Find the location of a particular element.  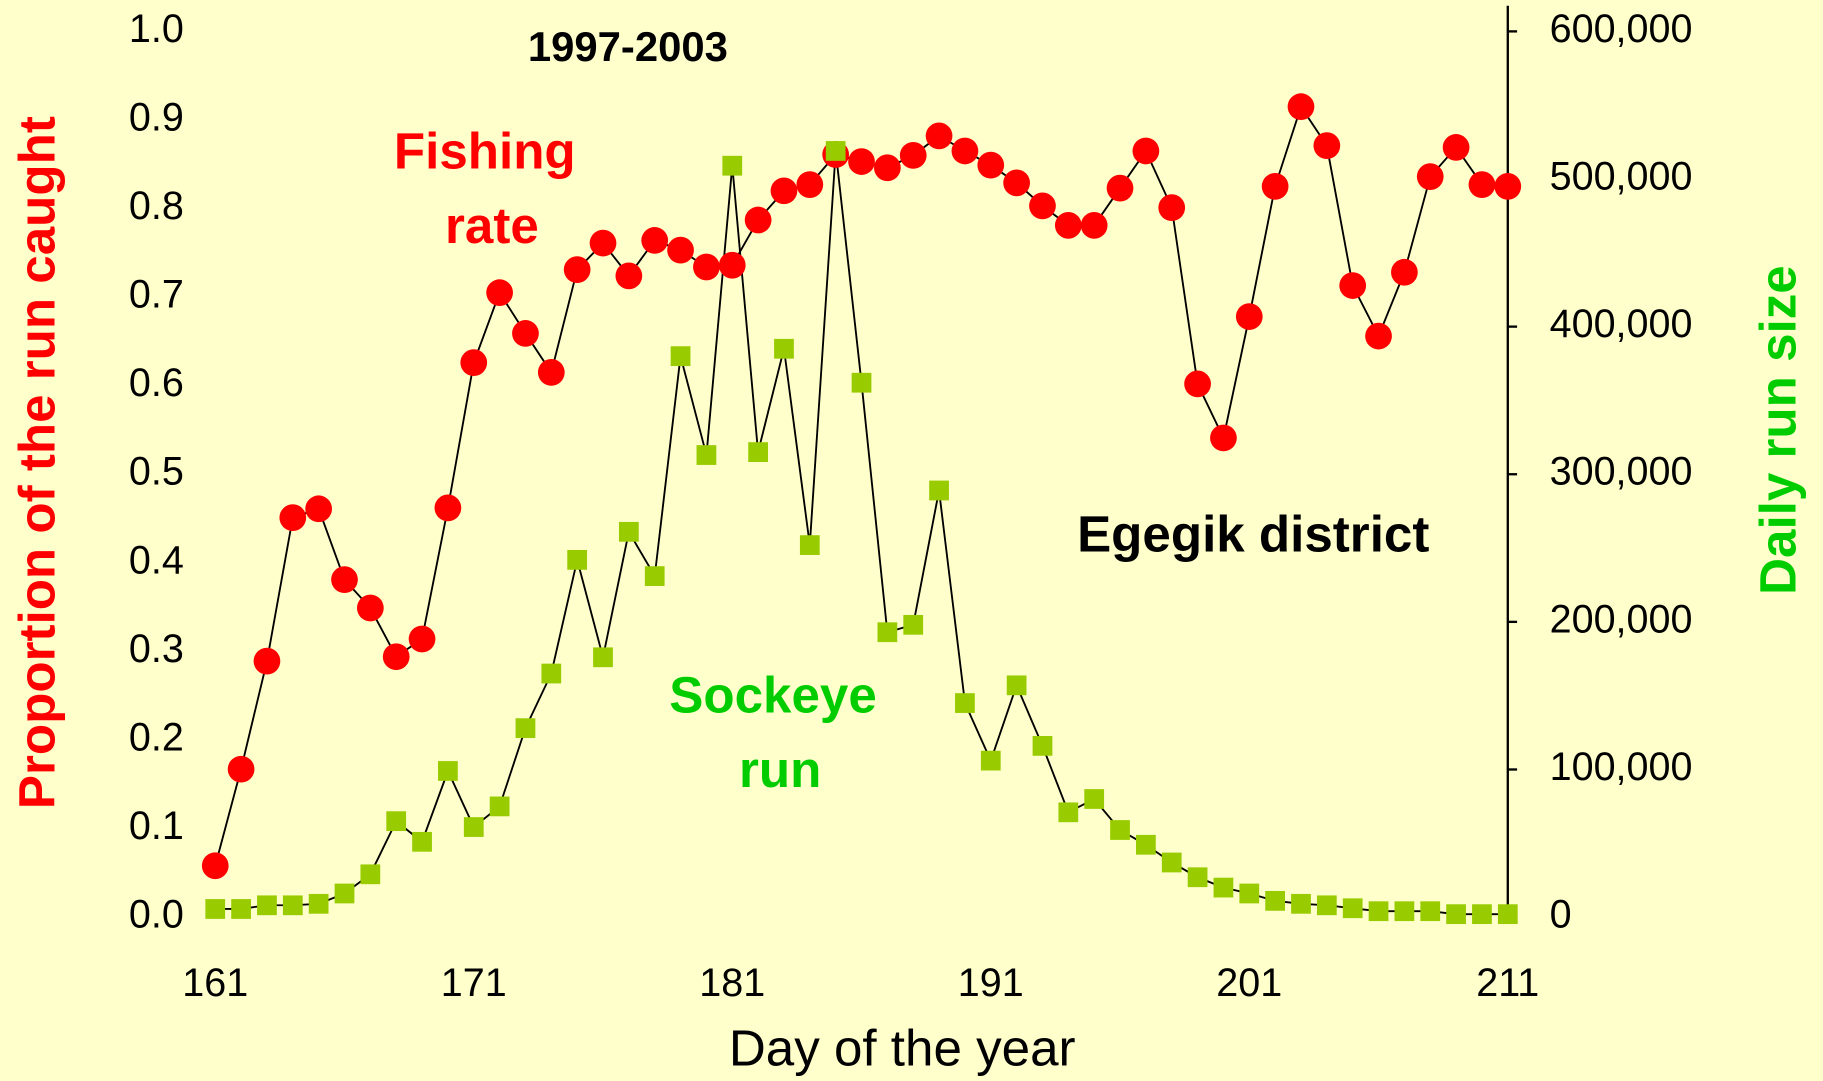

y-axis-label: Proportion of the run caught is located at coordinates (36, 462).